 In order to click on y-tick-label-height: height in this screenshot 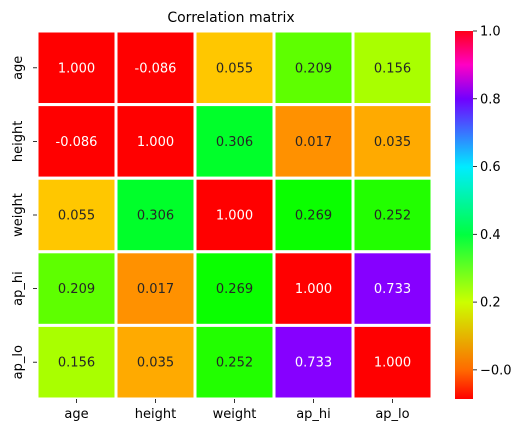, I will do `click(18, 141)`.